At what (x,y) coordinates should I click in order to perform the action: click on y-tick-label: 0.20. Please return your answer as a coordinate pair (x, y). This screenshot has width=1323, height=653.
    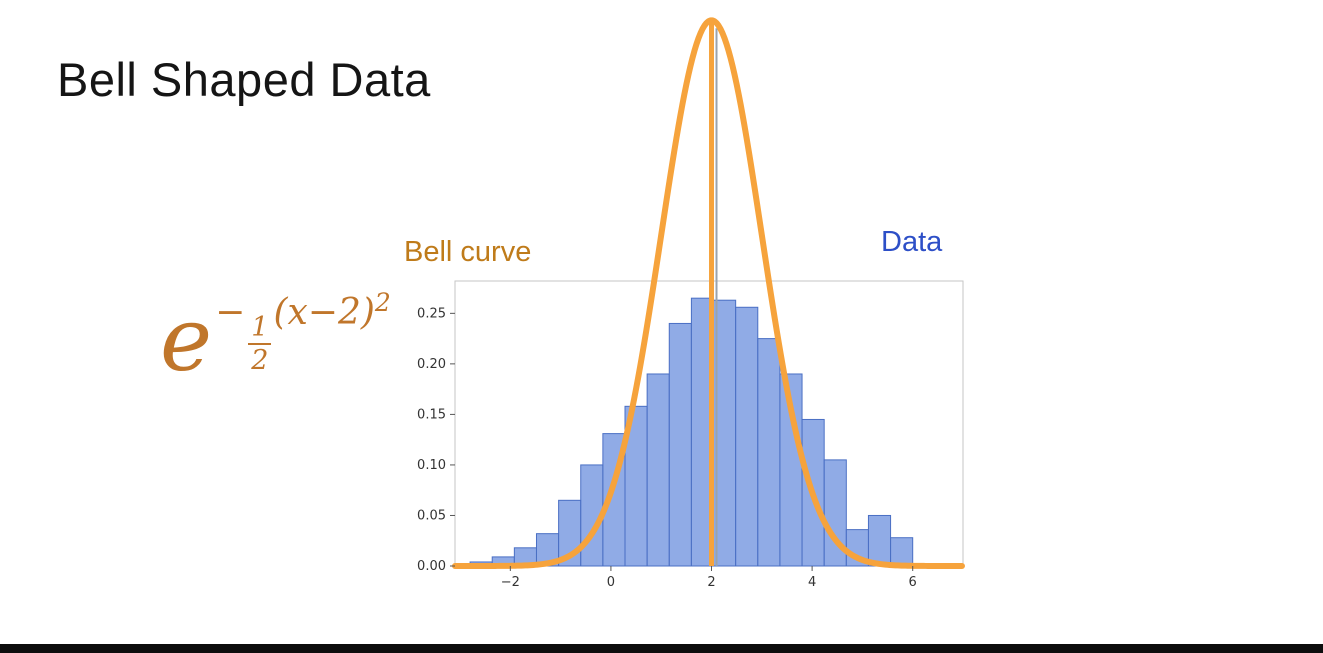
    Looking at the image, I should click on (431, 364).